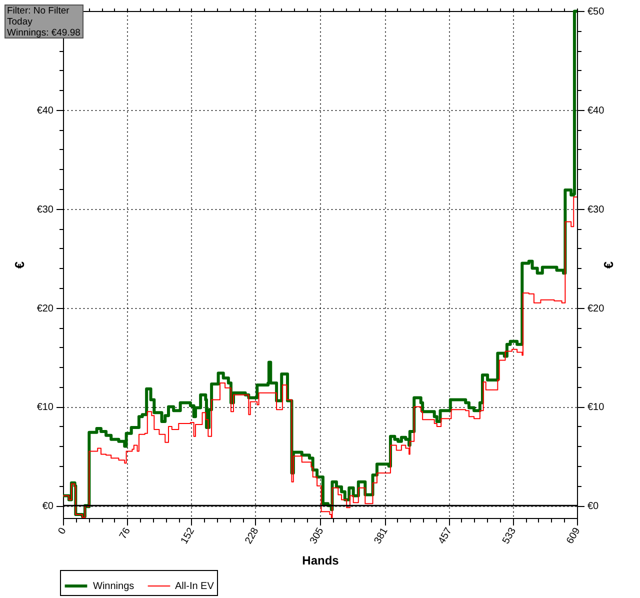  What do you see at coordinates (194, 586) in the screenshot?
I see `legend-label: All-In EV` at bounding box center [194, 586].